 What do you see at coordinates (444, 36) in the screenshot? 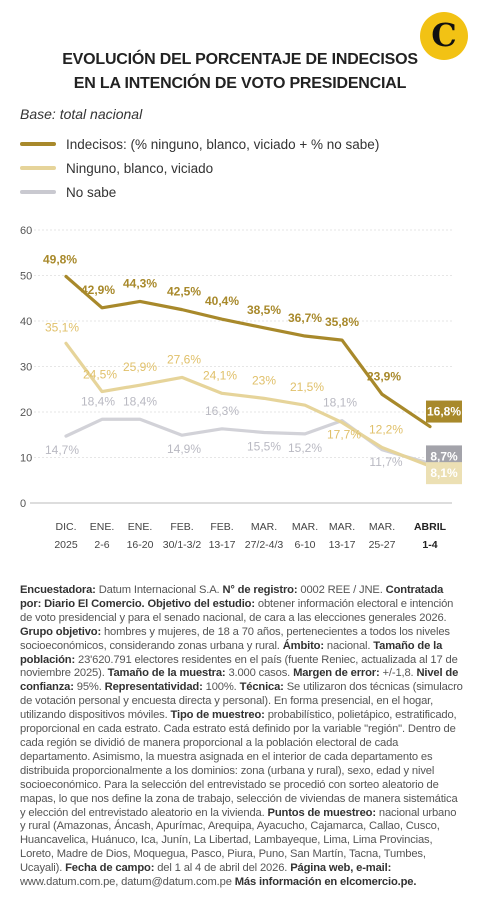
I see `el-comercio-logo: C` at bounding box center [444, 36].